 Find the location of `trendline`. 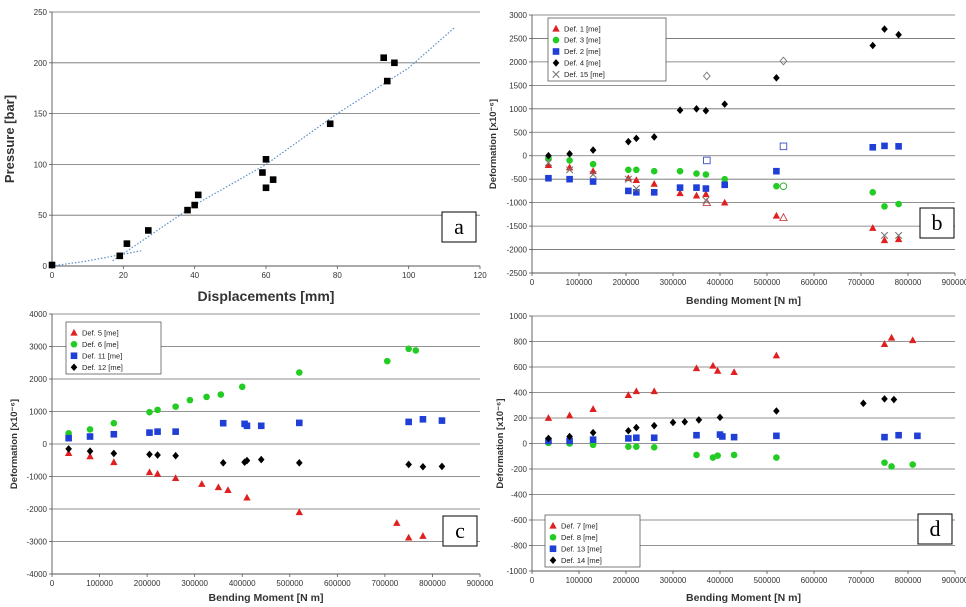

trendline is located at coordinates (284, 144).